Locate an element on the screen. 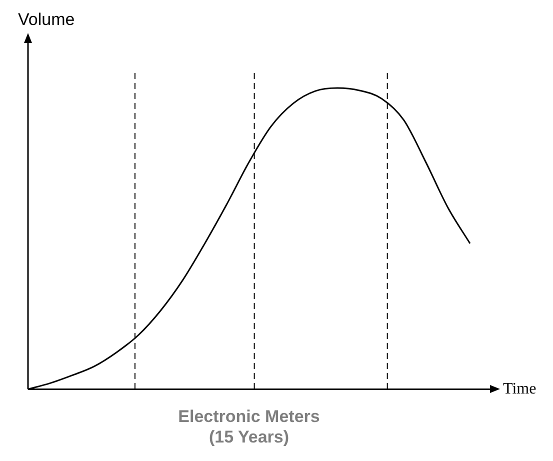 This screenshot has width=553, height=461. x-axis-title: Time is located at coordinates (519, 389).